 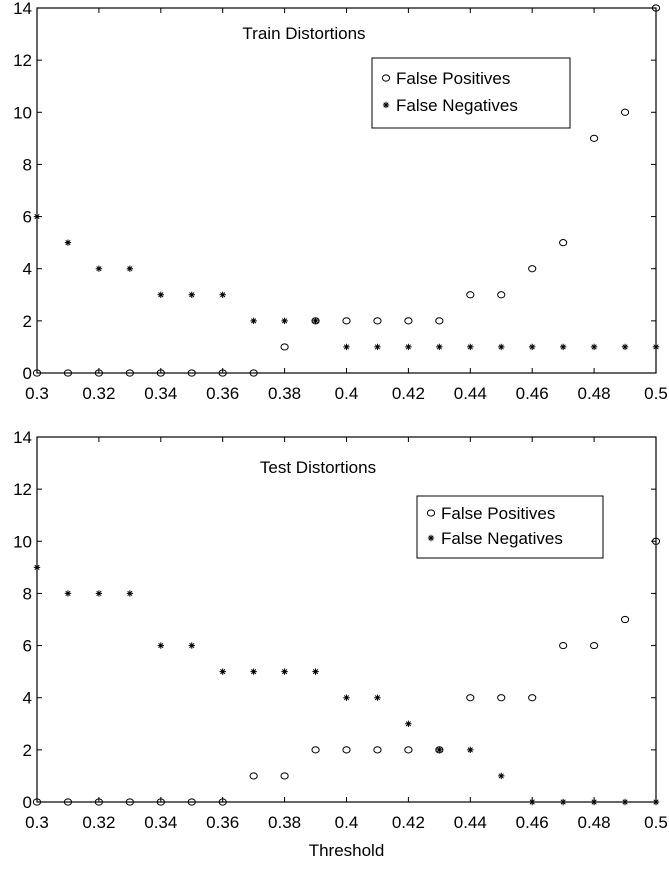 What do you see at coordinates (37, 822) in the screenshot?
I see `x-tick-label: 0.3` at bounding box center [37, 822].